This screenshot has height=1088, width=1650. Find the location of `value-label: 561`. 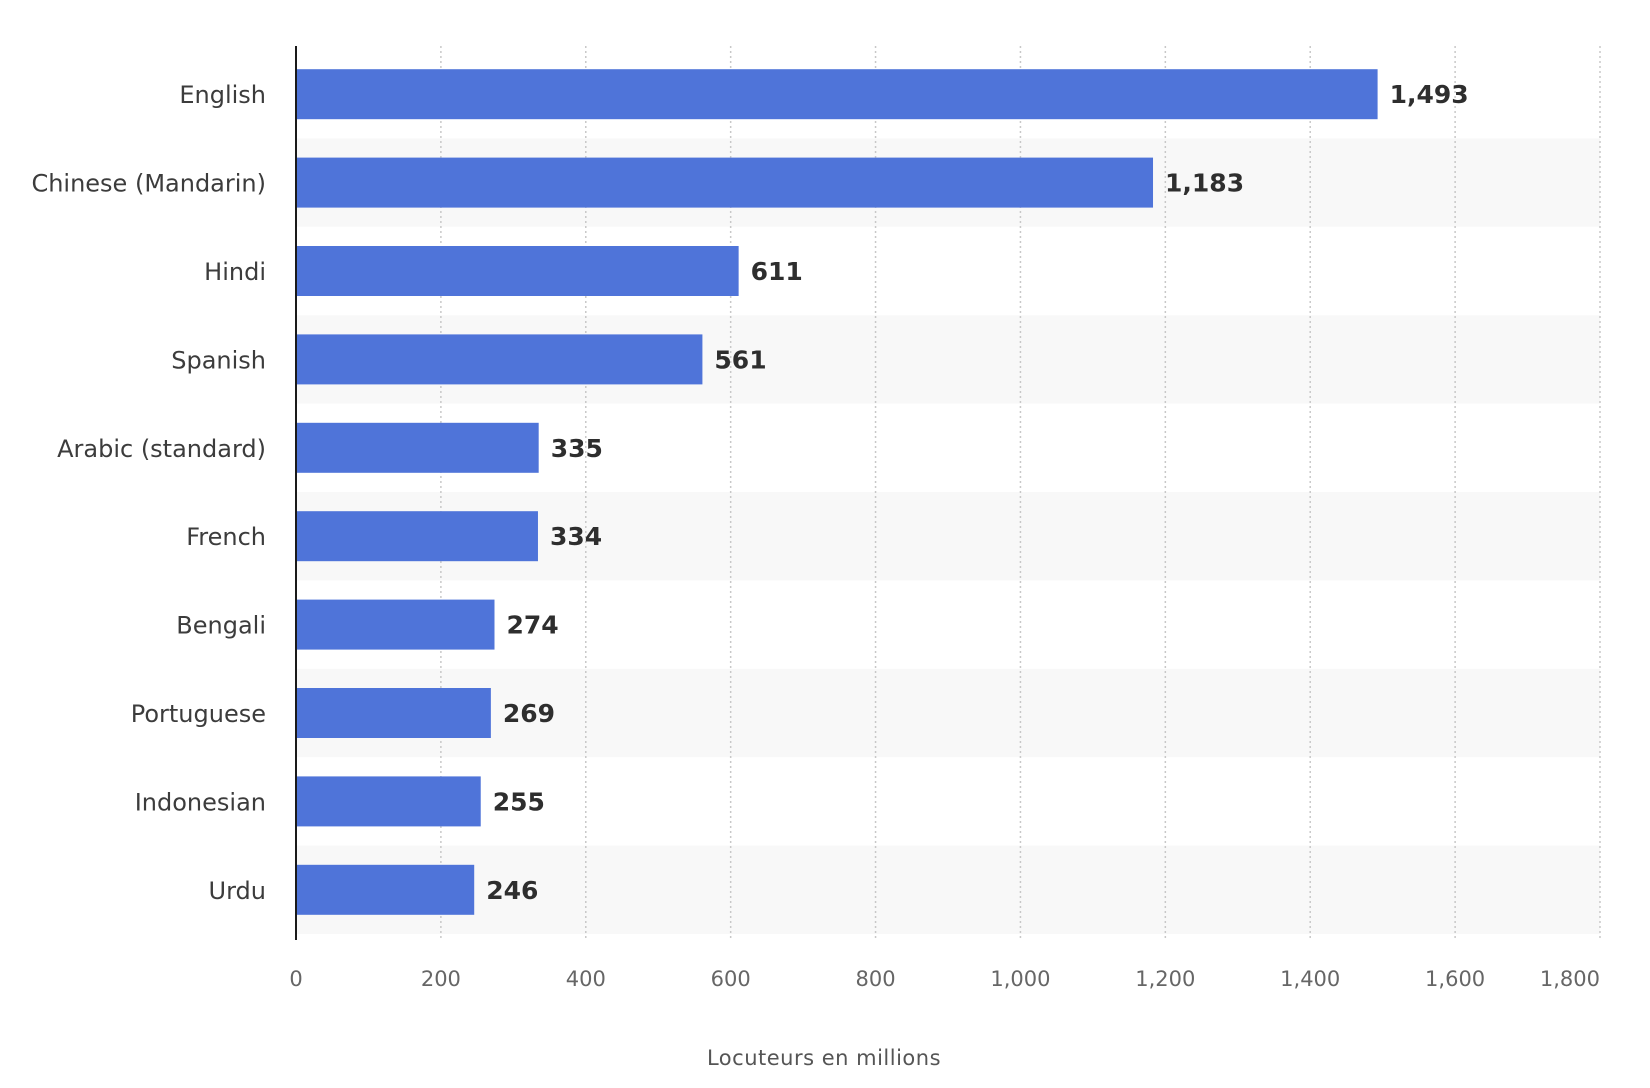

value-label: 561 is located at coordinates (740, 359).